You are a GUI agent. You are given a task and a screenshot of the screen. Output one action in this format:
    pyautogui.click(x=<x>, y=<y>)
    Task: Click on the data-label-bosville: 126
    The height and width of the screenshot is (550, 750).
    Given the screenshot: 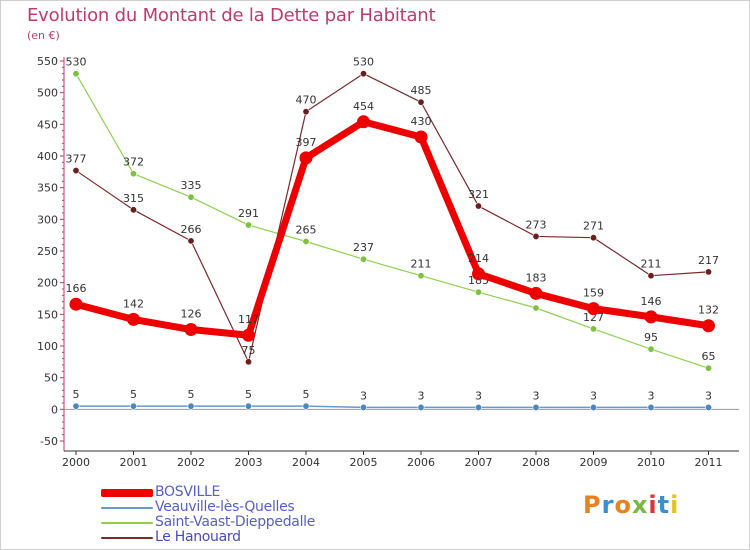 What is the action you would take?
    pyautogui.click(x=191, y=314)
    